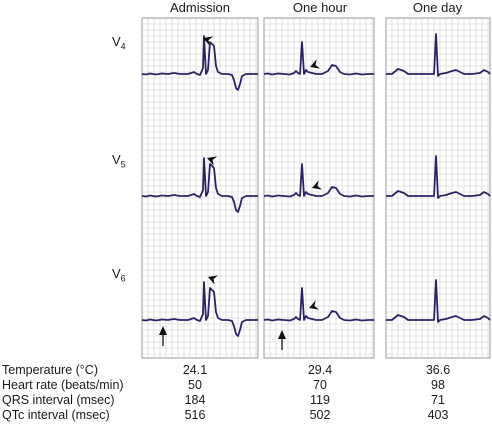 The image size is (492, 424). What do you see at coordinates (315, 64) in the screenshot?
I see `arrowhead-one-hour-v4` at bounding box center [315, 64].